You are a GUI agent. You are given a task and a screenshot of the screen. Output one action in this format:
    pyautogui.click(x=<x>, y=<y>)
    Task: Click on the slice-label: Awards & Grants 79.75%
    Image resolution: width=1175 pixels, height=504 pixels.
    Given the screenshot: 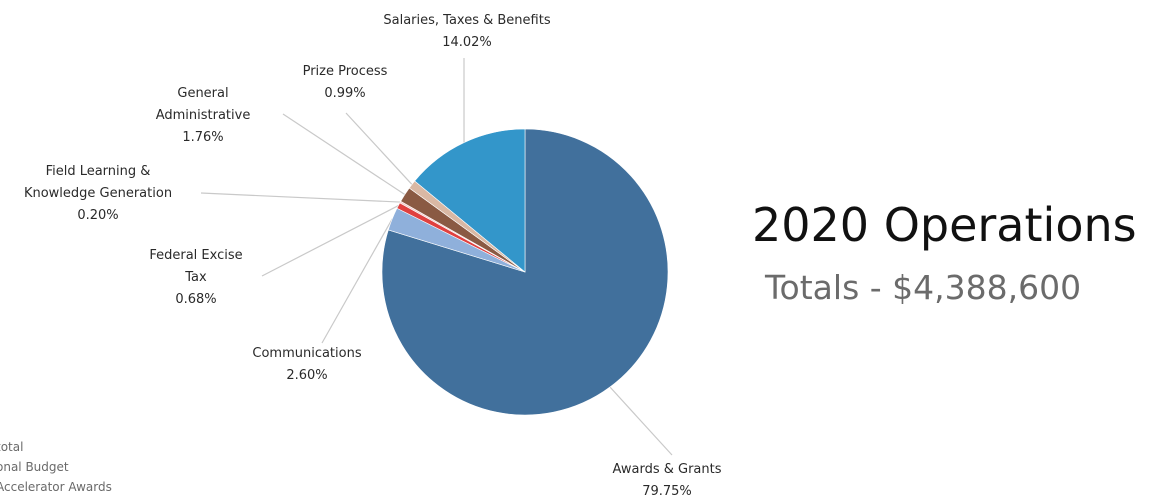 What is the action you would take?
    pyautogui.click(x=666, y=480)
    